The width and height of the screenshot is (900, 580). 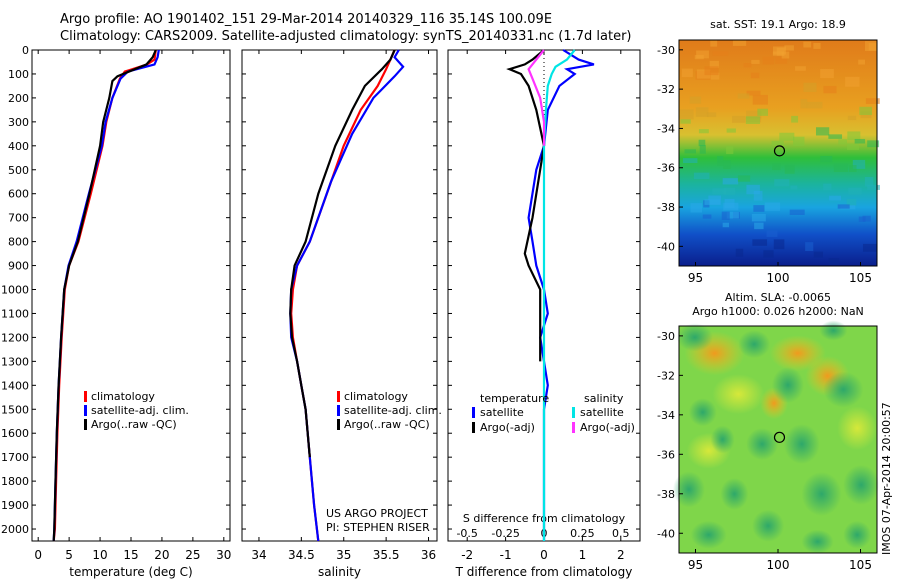 What do you see at coordinates (602, 412) in the screenshot?
I see `legend-entry: satellite` at bounding box center [602, 412].